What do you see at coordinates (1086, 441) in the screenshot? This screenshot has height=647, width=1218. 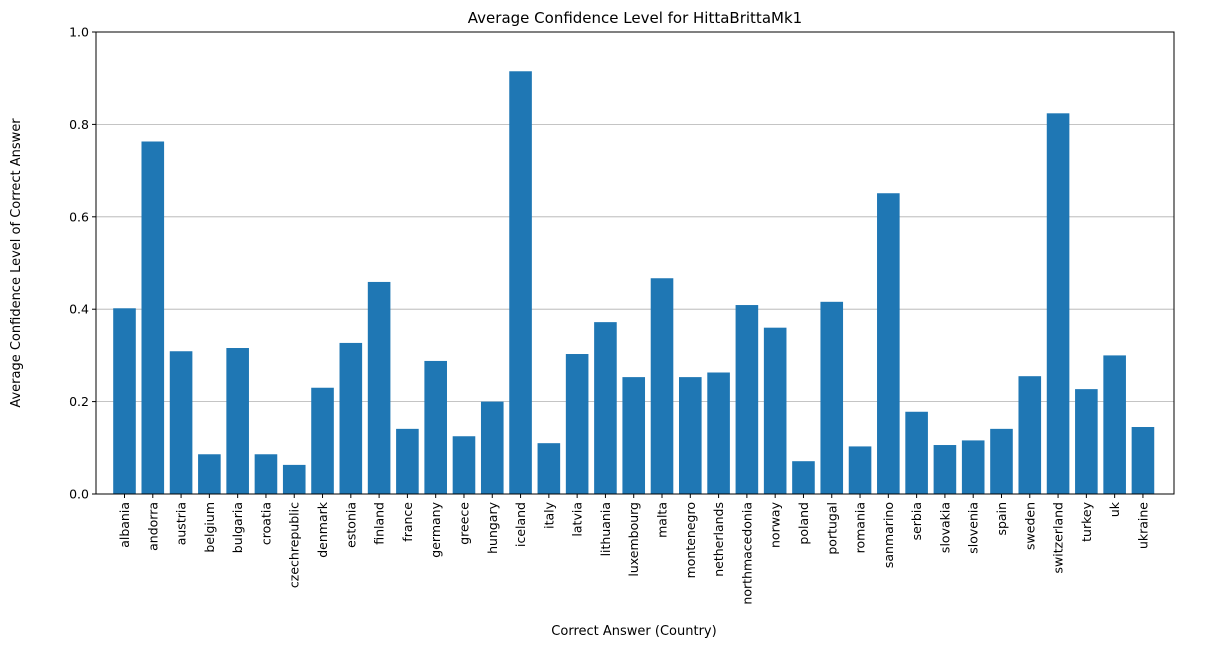 I see `bar-turkey` at bounding box center [1086, 441].